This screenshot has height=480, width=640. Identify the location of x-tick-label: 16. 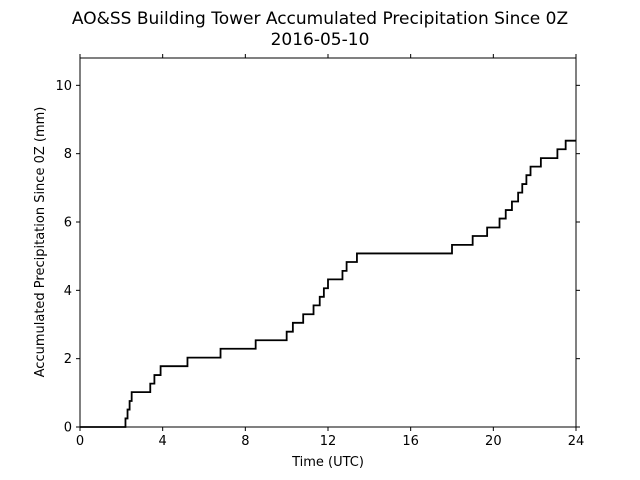
(410, 441).